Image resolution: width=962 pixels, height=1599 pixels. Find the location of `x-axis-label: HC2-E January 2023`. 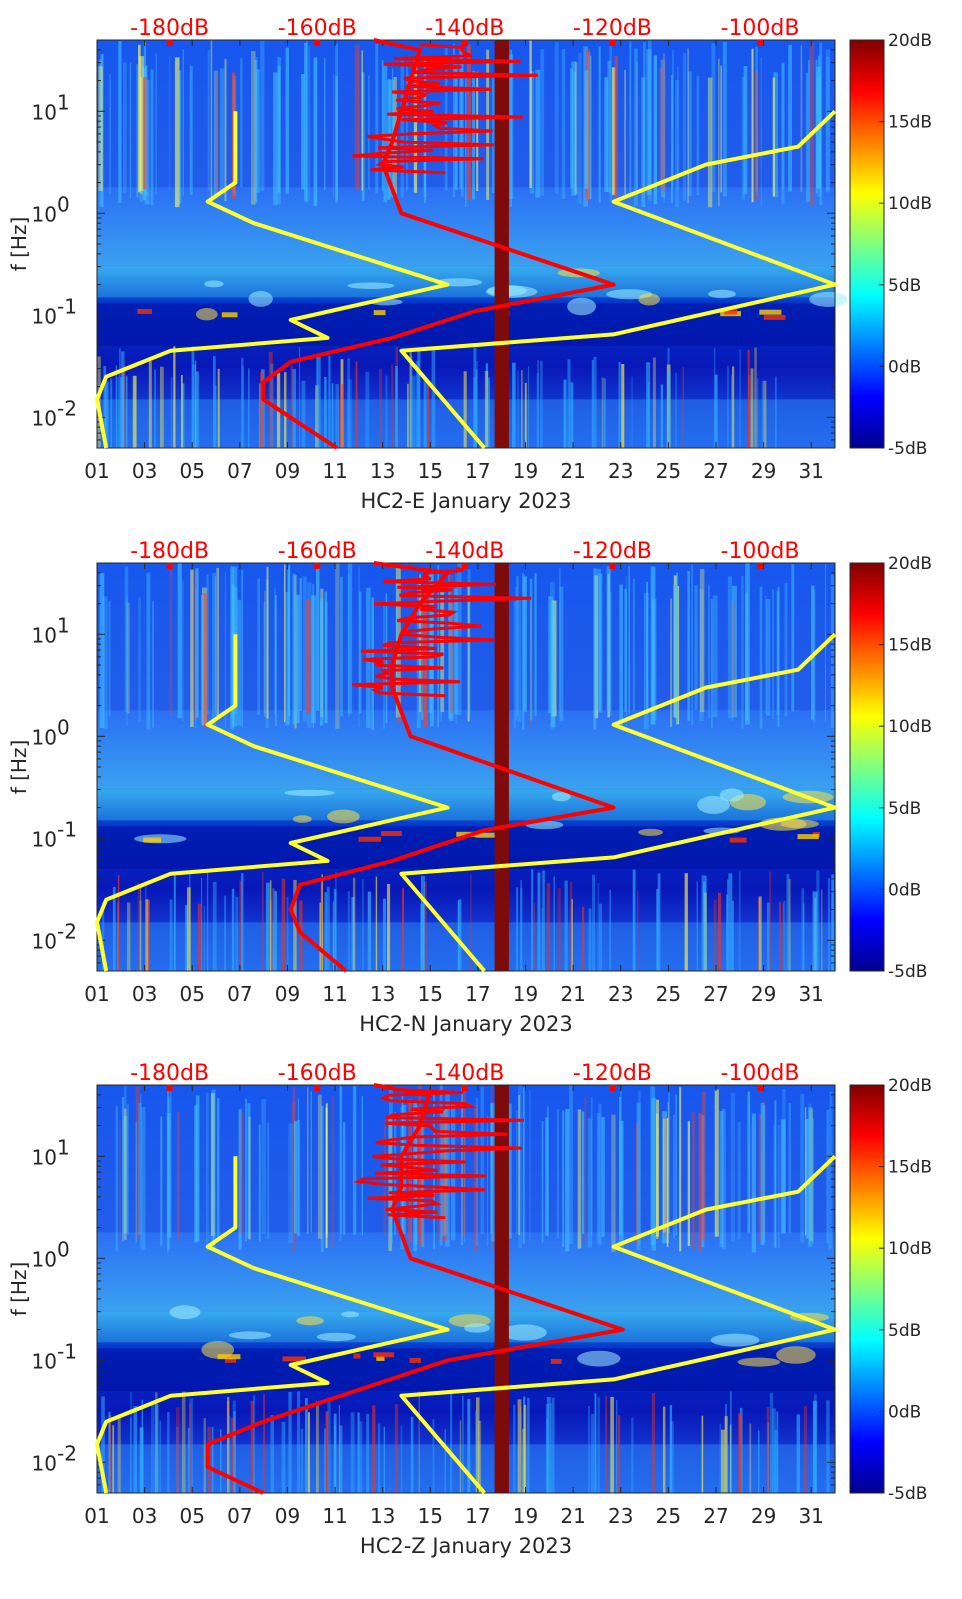

x-axis-label: HC2-E January 2023 is located at coordinates (465, 501).